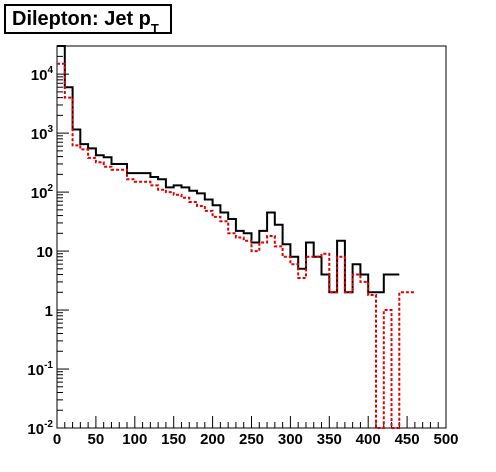 Image resolution: width=496 pixels, height=472 pixels. Describe the element at coordinates (173, 439) in the screenshot. I see `x-tick-label: 150` at that location.